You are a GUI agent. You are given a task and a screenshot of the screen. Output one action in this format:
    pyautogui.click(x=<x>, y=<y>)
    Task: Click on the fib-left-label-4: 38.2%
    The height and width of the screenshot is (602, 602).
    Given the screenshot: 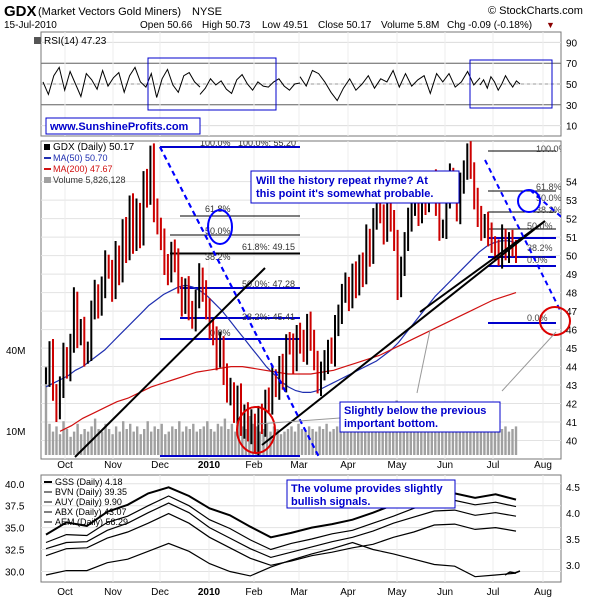 What is the action you would take?
    pyautogui.click(x=218, y=257)
    